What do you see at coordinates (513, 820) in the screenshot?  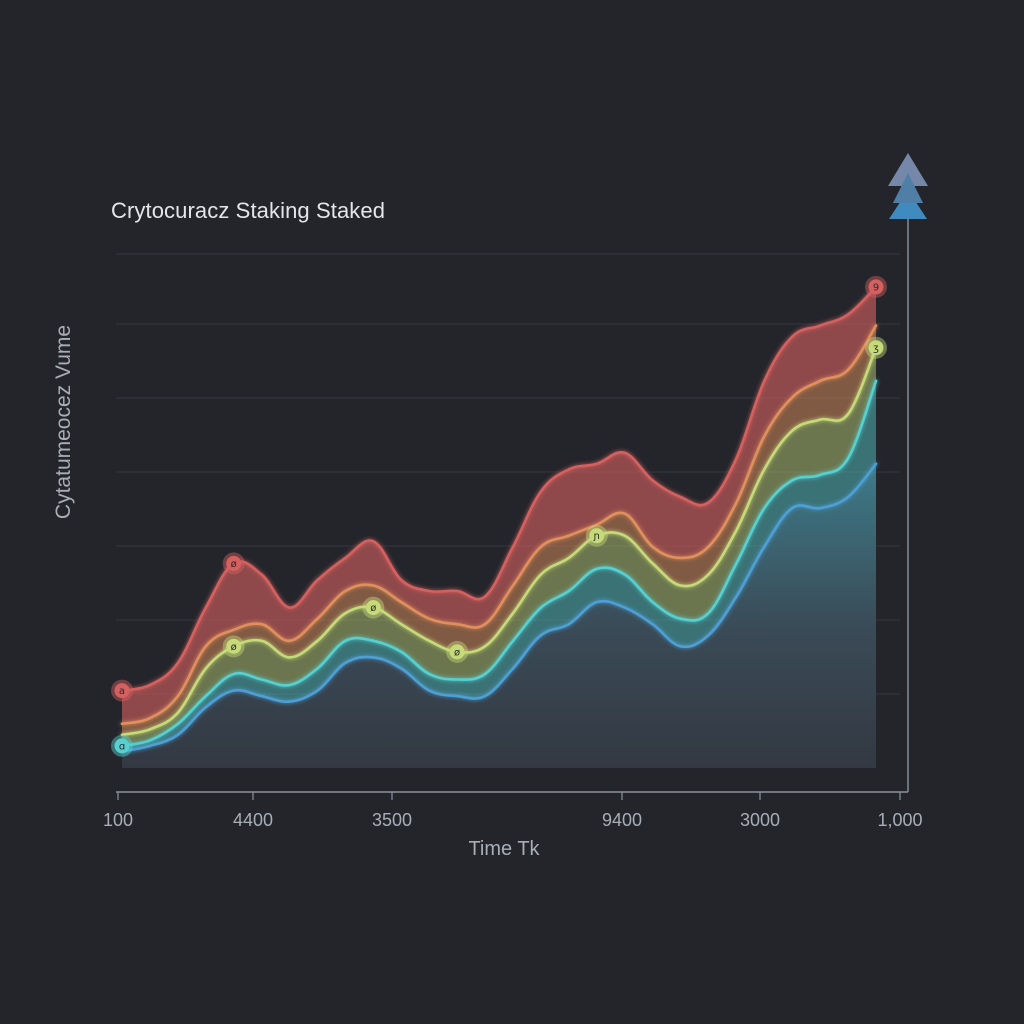 I see `x-tick-labels: 100 4400 3500 9400 3000 1,000` at bounding box center [513, 820].